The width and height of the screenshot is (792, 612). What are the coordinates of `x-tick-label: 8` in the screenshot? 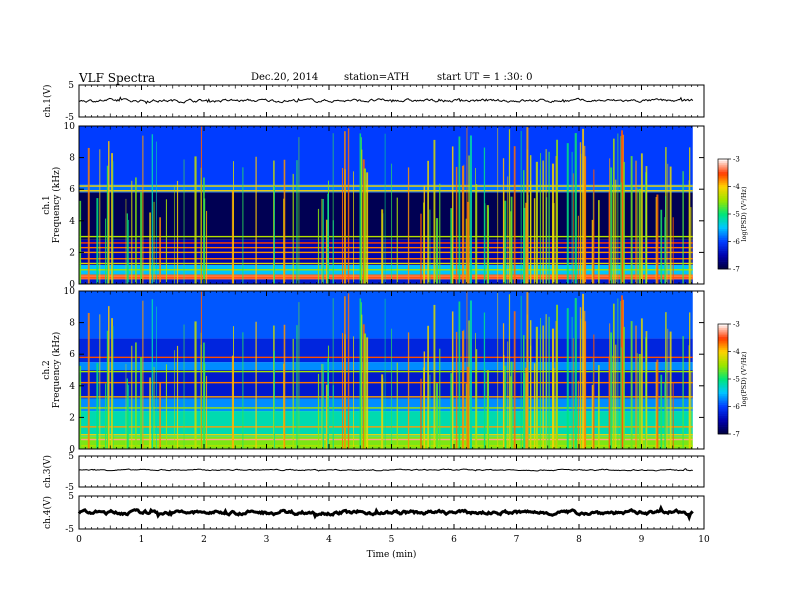 It's located at (579, 540).